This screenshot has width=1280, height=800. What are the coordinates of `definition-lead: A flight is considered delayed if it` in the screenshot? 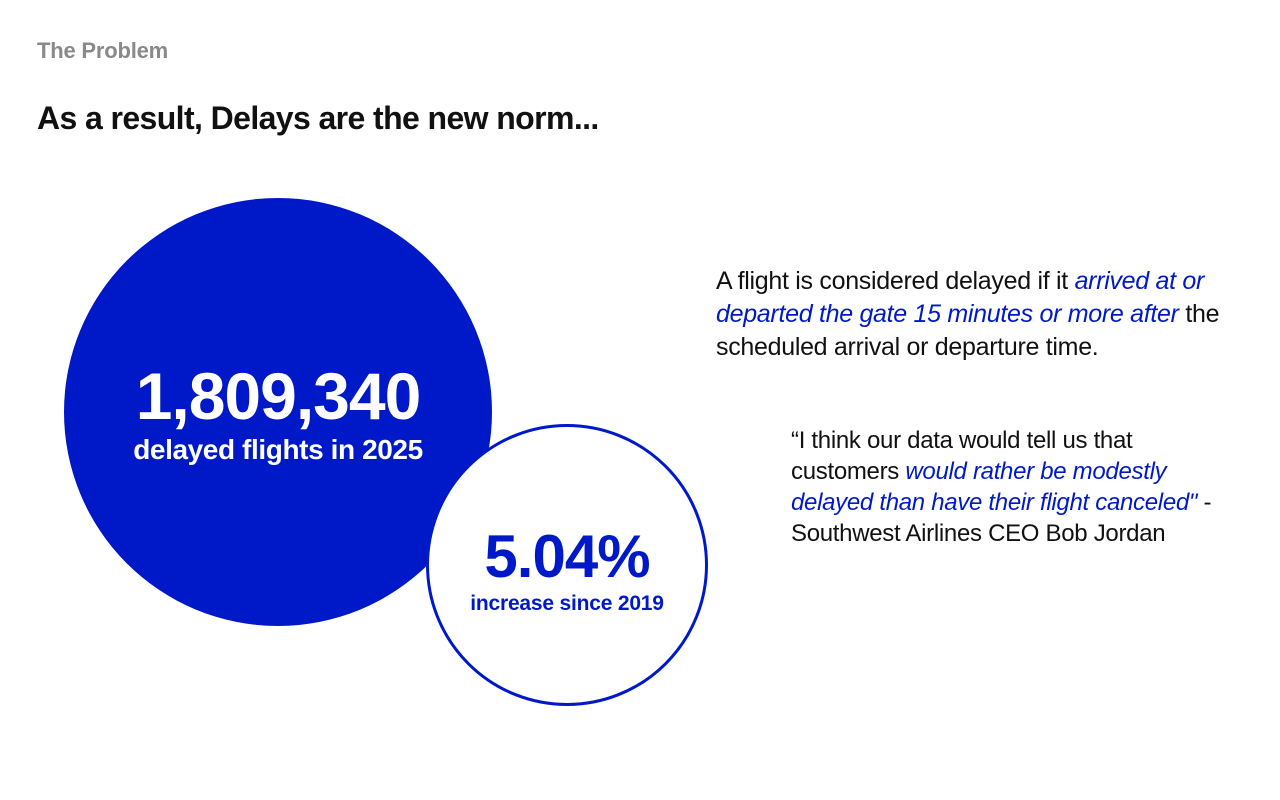 It's located at (895, 281).